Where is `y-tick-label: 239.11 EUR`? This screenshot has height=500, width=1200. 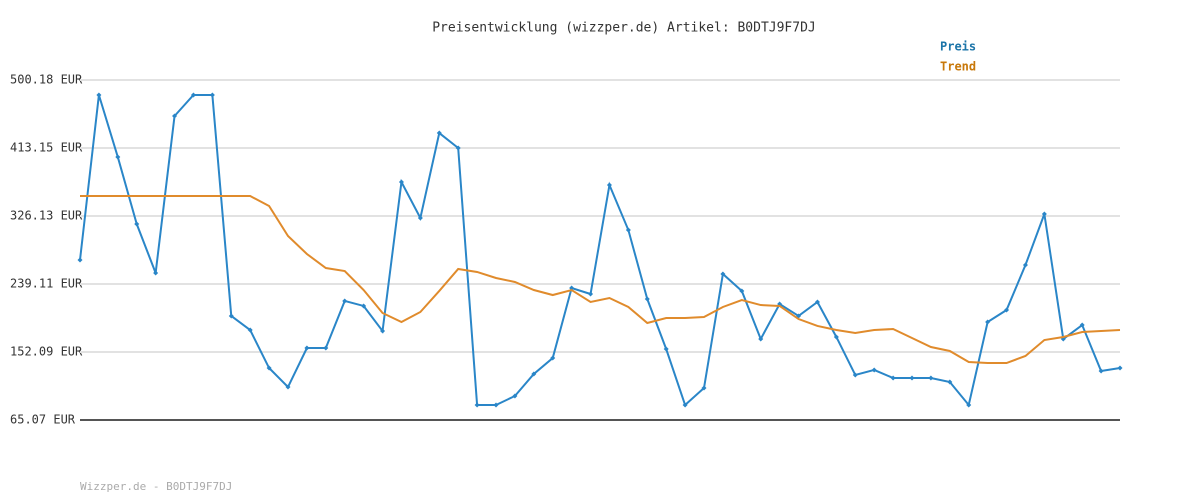 y-tick-label: 239.11 EUR is located at coordinates (46, 284).